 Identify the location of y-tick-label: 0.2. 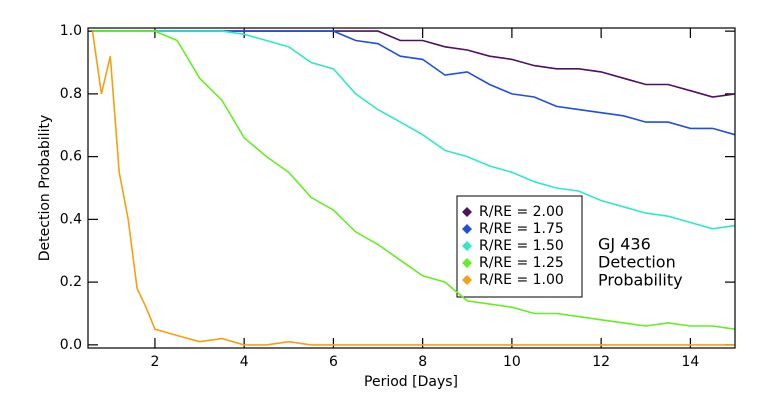
(71, 282).